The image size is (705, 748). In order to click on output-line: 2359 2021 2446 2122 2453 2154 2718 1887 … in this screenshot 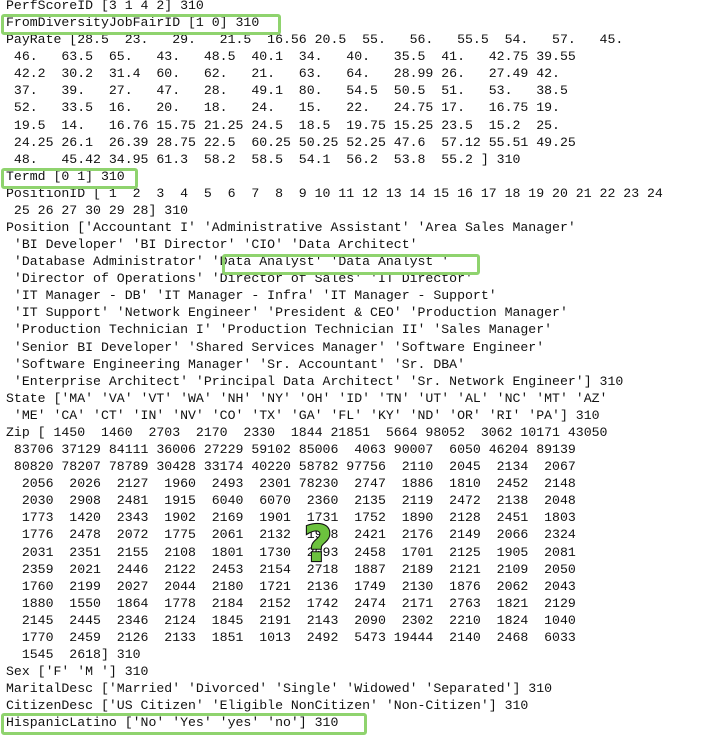, I will do `click(291, 569)`.